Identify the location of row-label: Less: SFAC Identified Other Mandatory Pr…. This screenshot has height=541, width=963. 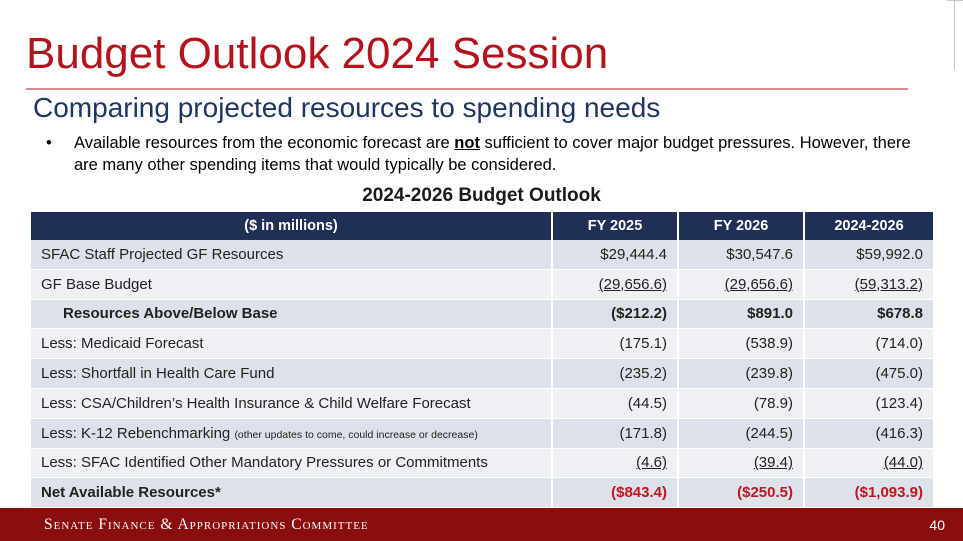
(292, 463).